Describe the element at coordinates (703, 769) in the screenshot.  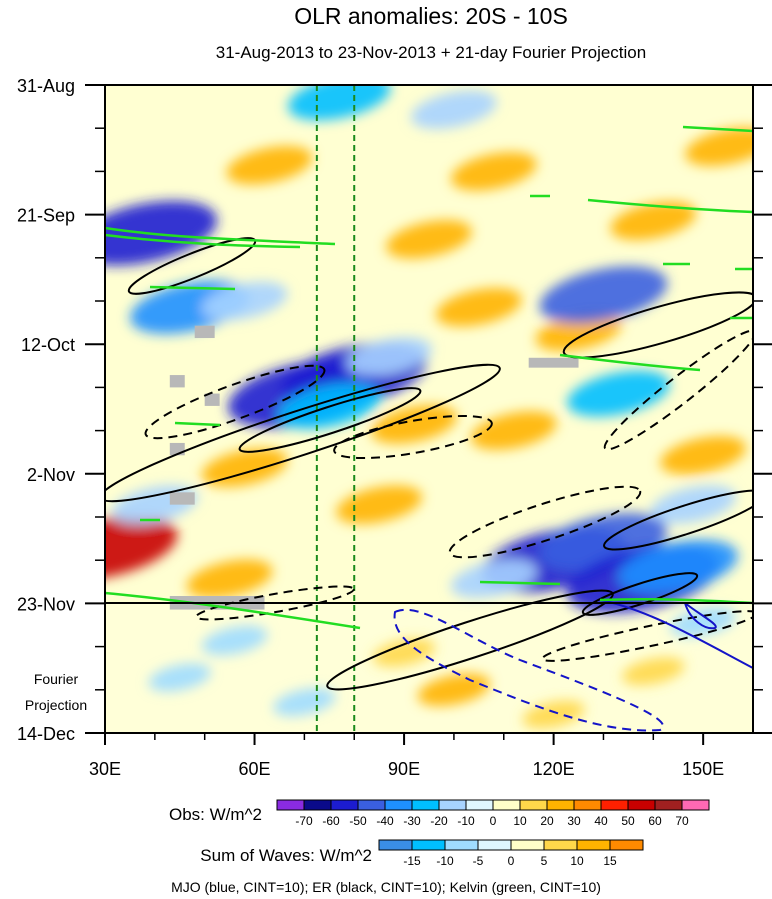
I see `x-tick-label: 150E` at that location.